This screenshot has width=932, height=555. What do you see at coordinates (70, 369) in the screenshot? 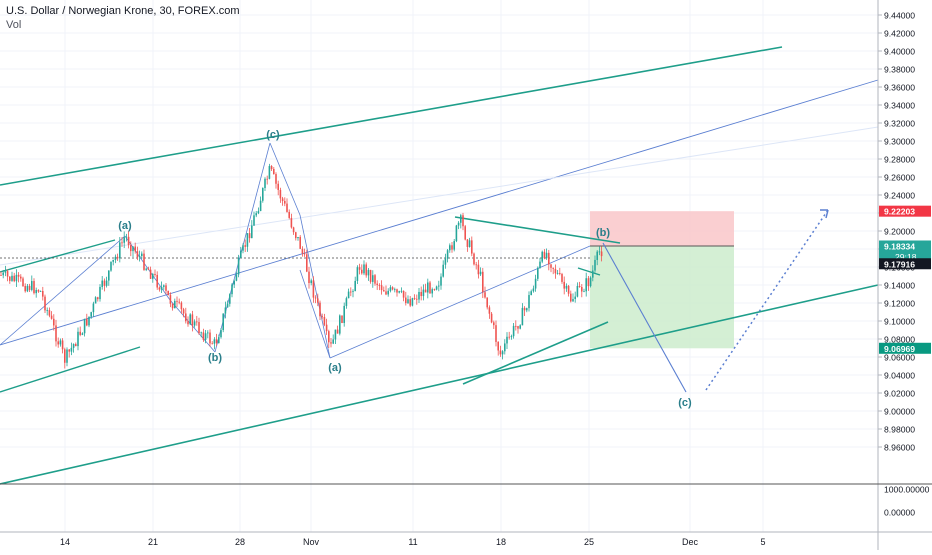
I see `wave-line` at bounding box center [70, 369].